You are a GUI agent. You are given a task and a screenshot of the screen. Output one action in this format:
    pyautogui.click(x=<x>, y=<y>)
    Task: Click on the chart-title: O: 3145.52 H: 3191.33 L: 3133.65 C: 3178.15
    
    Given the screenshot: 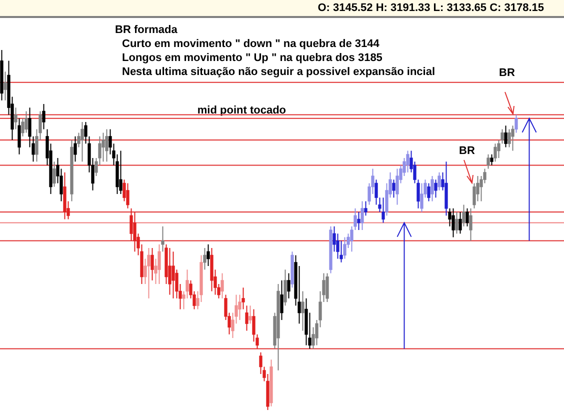 What is the action you would take?
    pyautogui.click(x=282, y=9)
    